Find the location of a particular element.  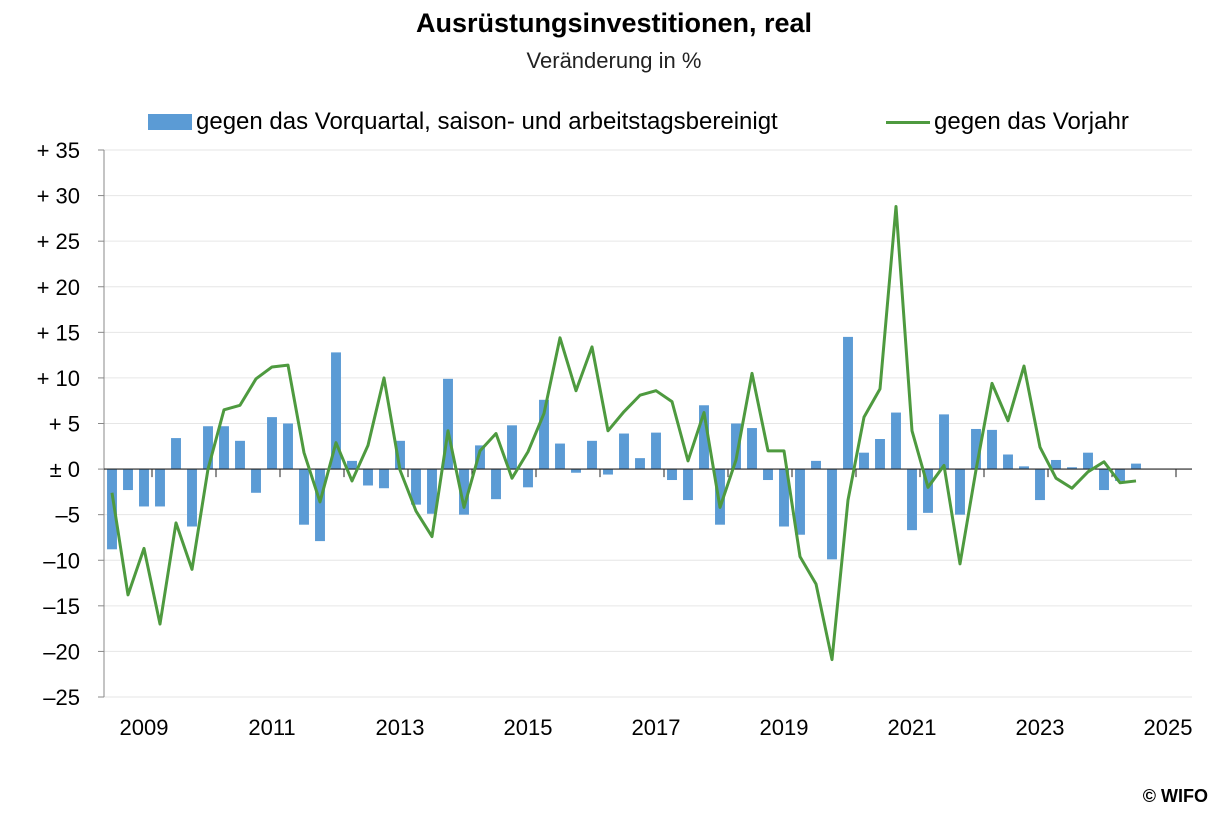

y-tick-label: + 20 is located at coordinates (58, 287).